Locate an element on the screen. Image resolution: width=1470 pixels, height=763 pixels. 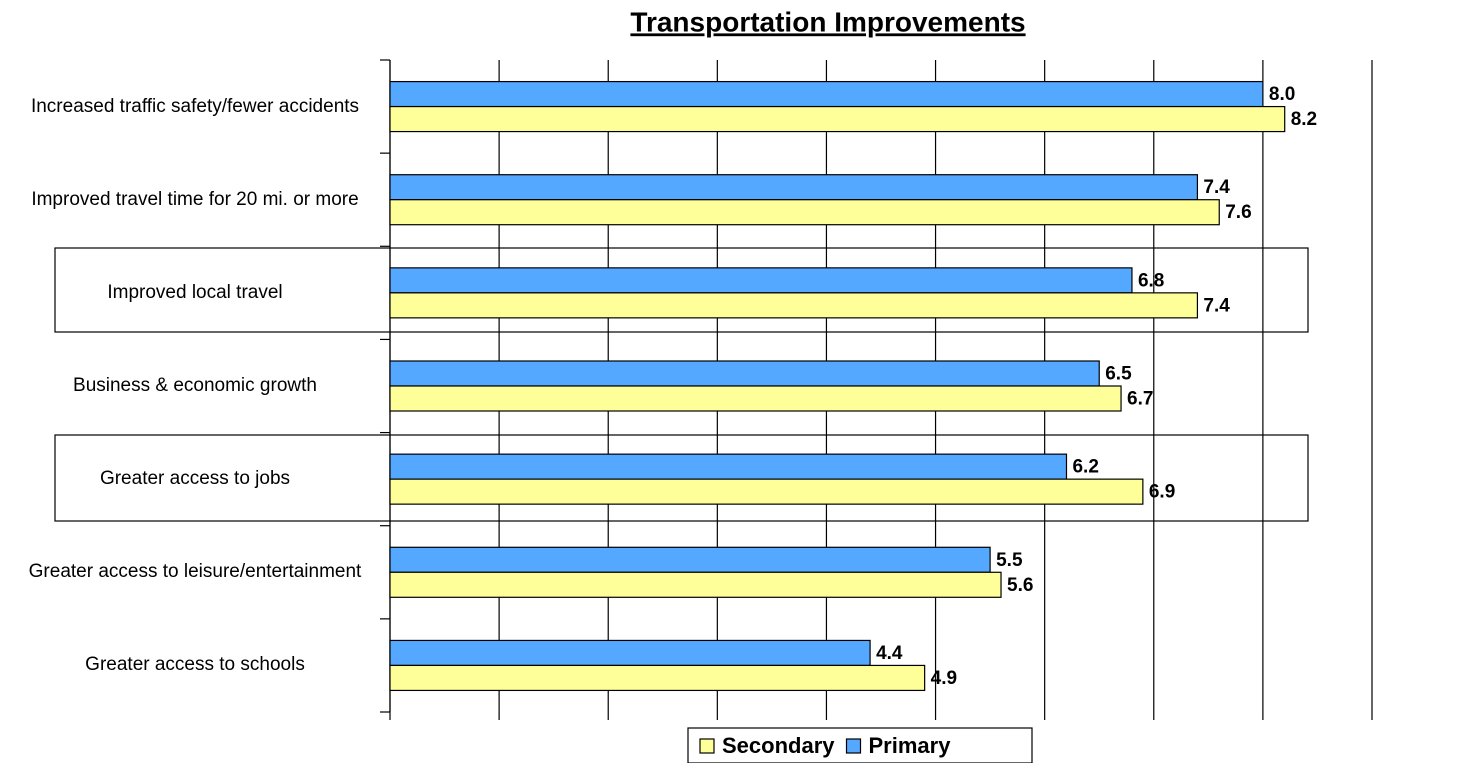
y-tick-label: Greater access to leisure/entertainment is located at coordinates (195, 572).